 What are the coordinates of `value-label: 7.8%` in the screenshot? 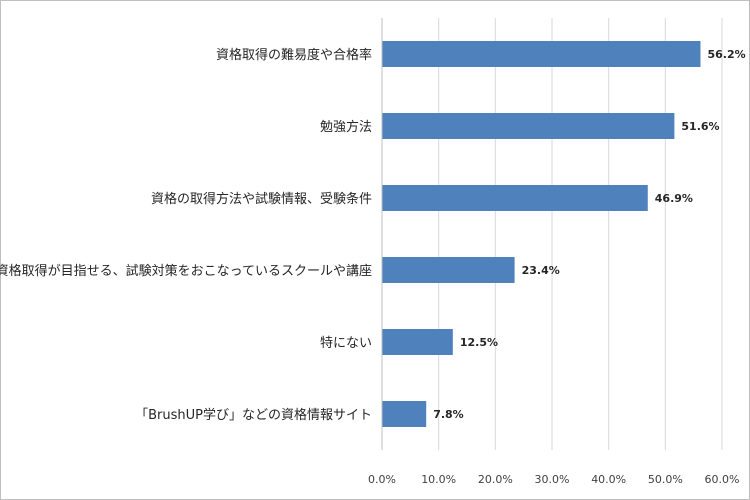 It's located at (448, 414).